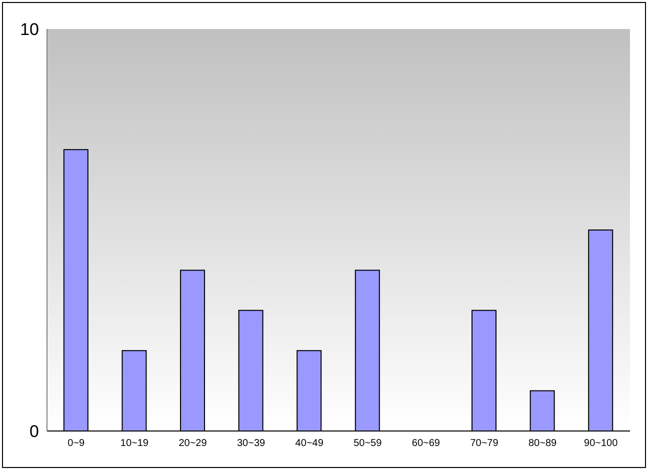 The width and height of the screenshot is (648, 470). Describe the element at coordinates (34, 432) in the screenshot. I see `y-tick-label: 0` at that location.